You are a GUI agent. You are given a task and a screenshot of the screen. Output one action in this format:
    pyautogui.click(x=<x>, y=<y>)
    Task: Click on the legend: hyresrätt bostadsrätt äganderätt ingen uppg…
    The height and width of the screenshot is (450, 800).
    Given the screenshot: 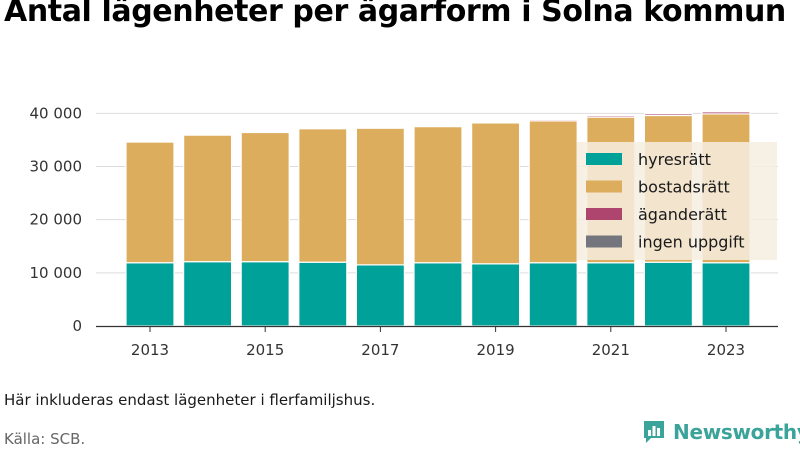 What is the action you would take?
    pyautogui.click(x=677, y=201)
    